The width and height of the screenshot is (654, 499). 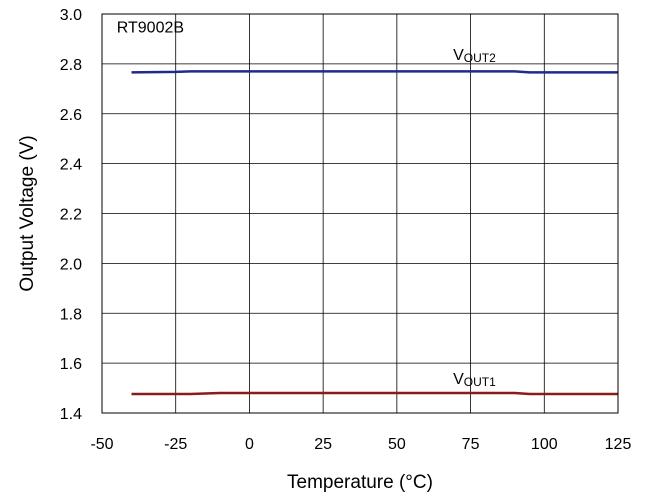 What do you see at coordinates (71, 15) in the screenshot?
I see `y-tick-label: 3.0` at bounding box center [71, 15].